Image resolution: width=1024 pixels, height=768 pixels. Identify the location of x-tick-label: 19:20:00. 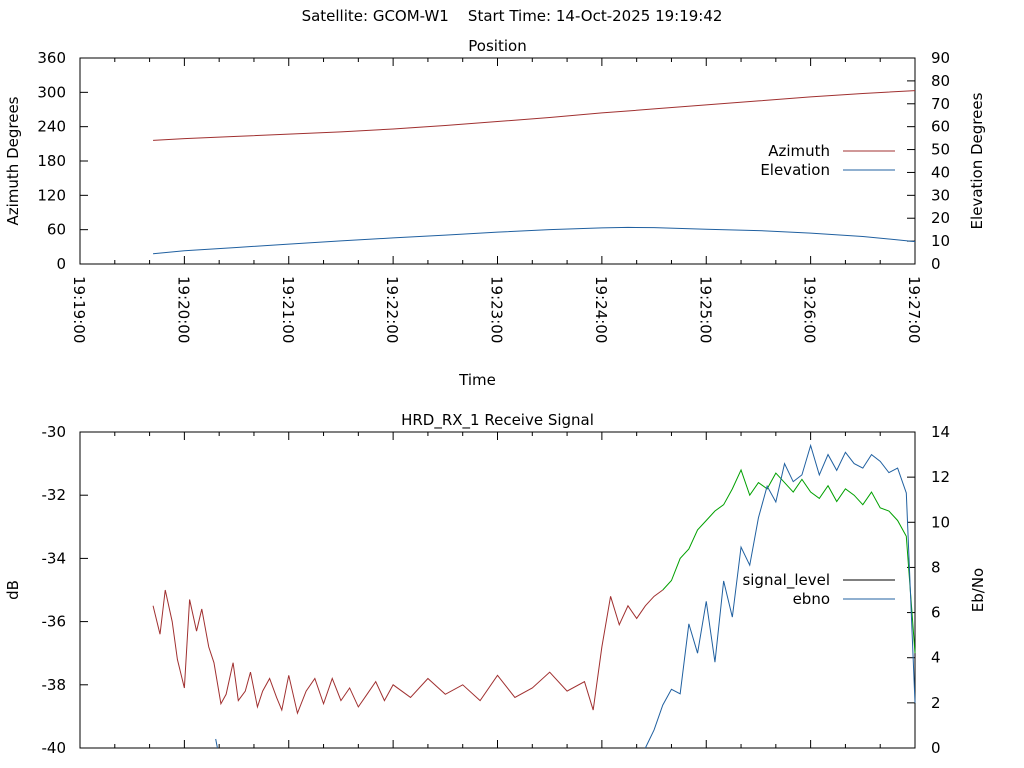
(183, 309).